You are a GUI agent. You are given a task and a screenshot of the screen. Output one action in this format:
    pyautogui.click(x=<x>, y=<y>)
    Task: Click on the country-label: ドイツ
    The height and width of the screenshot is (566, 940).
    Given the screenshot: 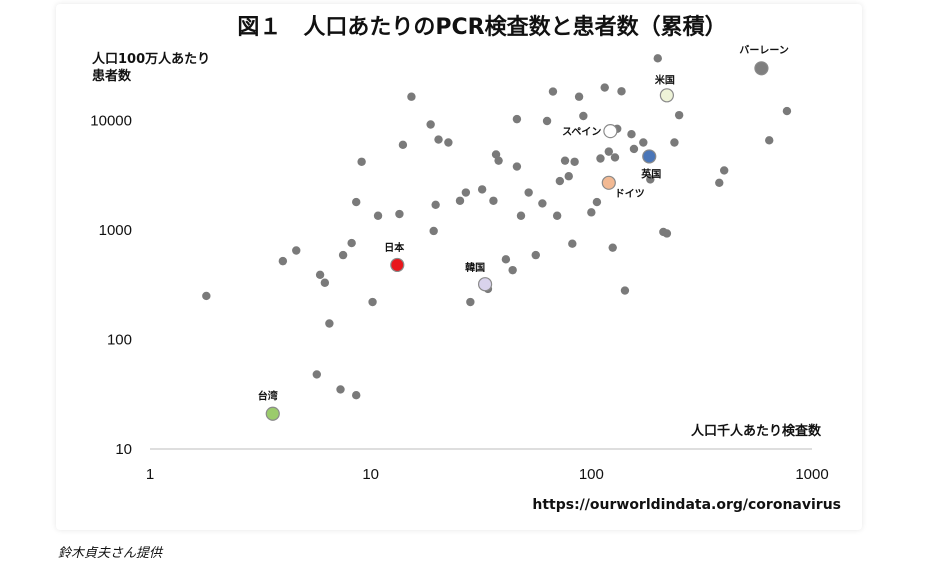 What is the action you would take?
    pyautogui.click(x=630, y=194)
    